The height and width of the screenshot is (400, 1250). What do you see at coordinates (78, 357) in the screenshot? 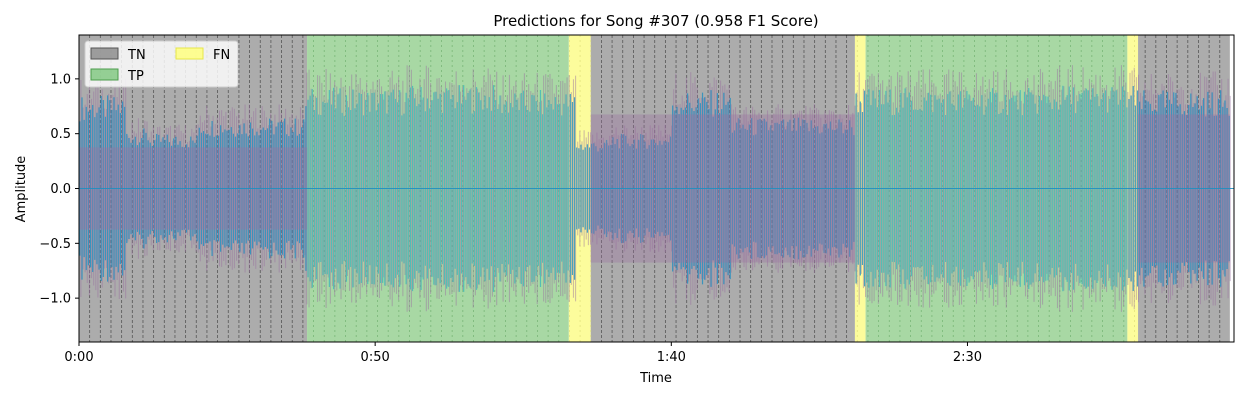
I see `x-tick-label-0: 0:00` at bounding box center [78, 357].